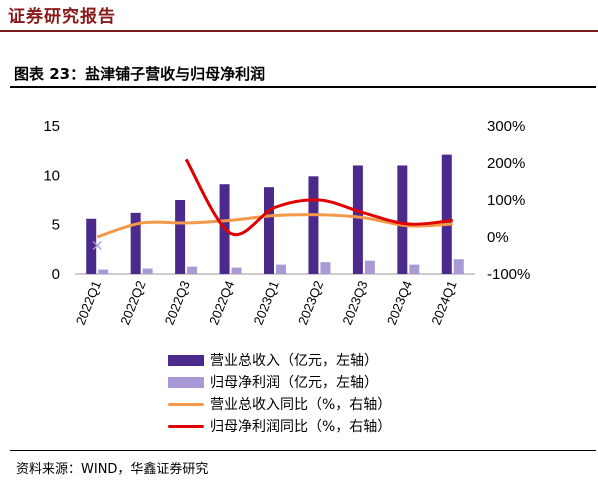 The image size is (598, 480). I want to click on x-axis-tick-label: 2023Q2, so click(310, 303).